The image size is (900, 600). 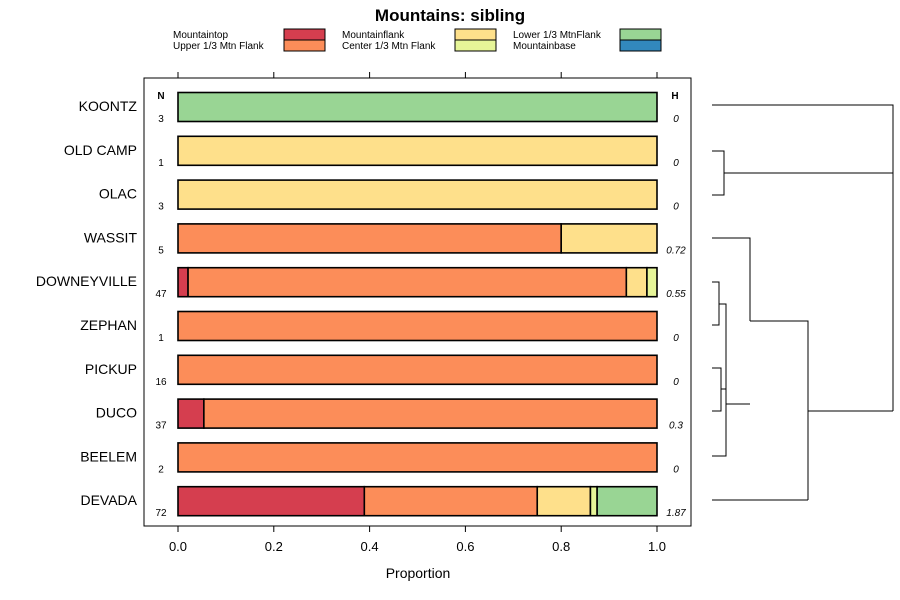 I want to click on dendro-branch-pickup-duco, so click(x=717, y=389).